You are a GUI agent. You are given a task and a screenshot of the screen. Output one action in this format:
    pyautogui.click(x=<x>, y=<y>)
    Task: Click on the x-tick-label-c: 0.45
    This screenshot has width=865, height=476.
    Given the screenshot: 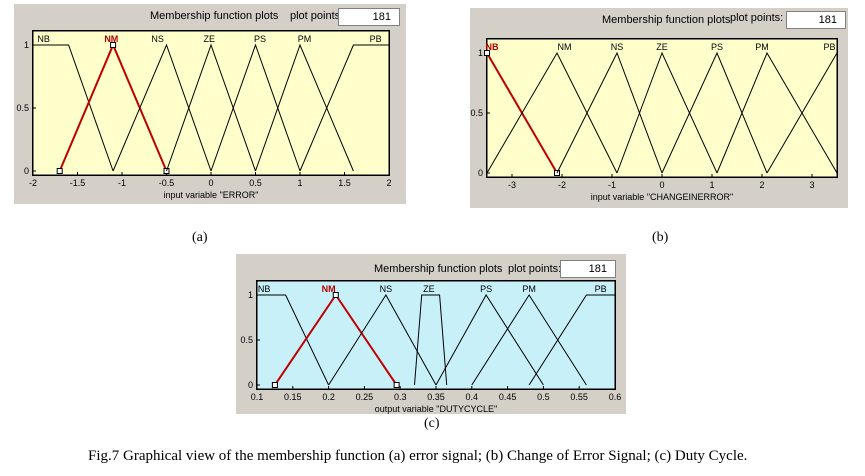 What is the action you would take?
    pyautogui.click(x=508, y=397)
    